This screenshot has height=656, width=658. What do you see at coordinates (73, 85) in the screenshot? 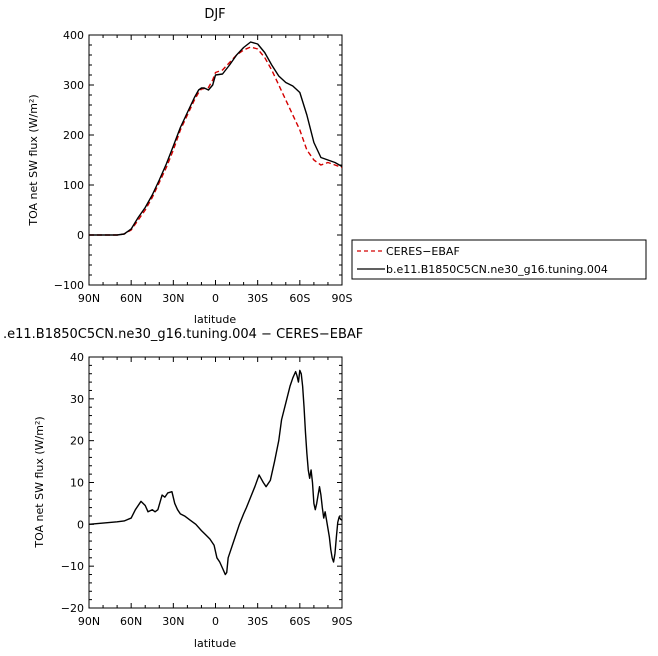
I see `y-tick-label: 300` at bounding box center [73, 85].